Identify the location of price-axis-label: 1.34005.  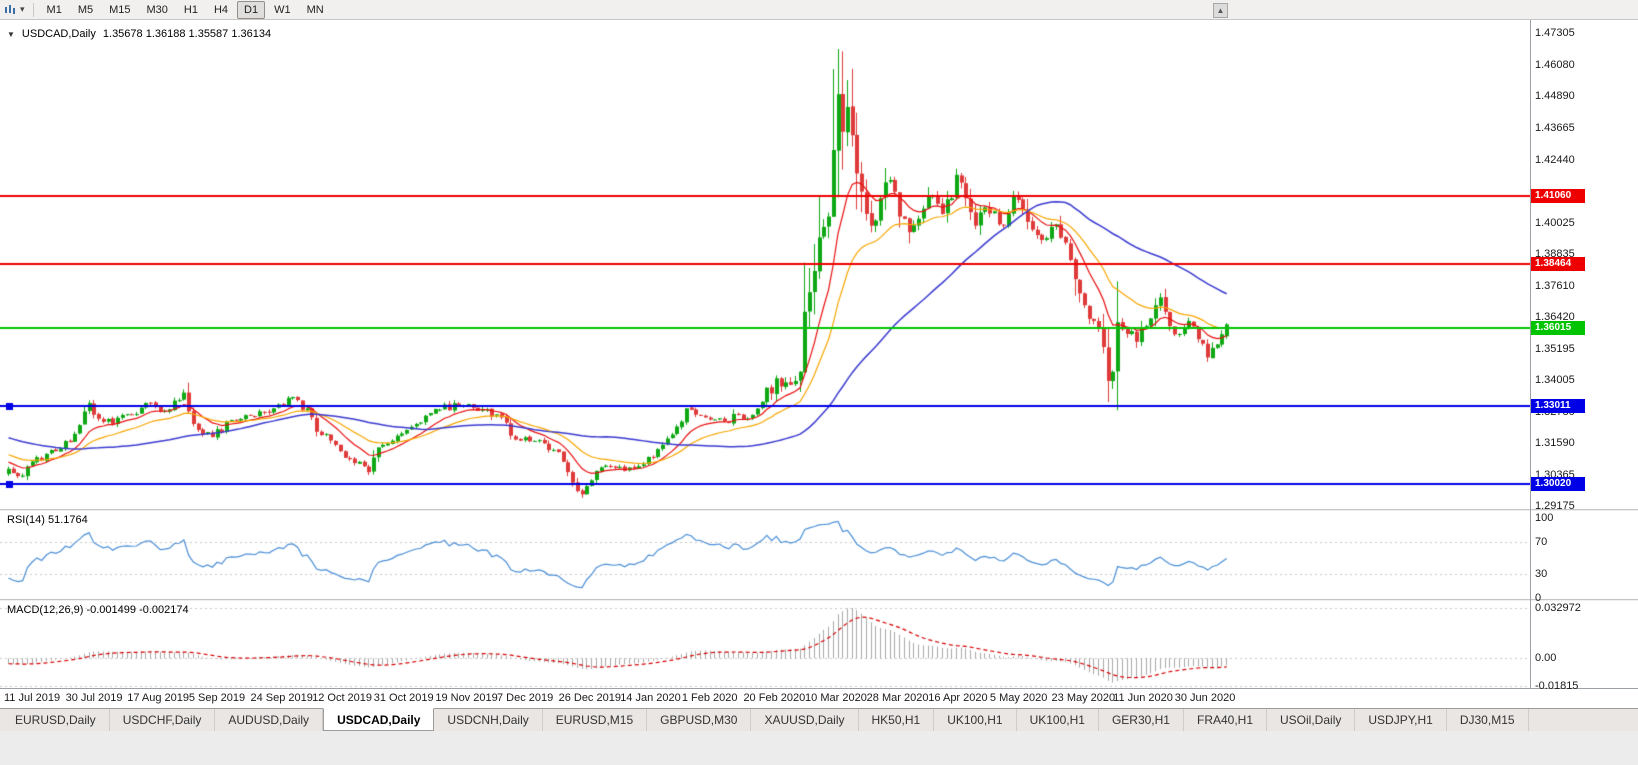
(1555, 379).